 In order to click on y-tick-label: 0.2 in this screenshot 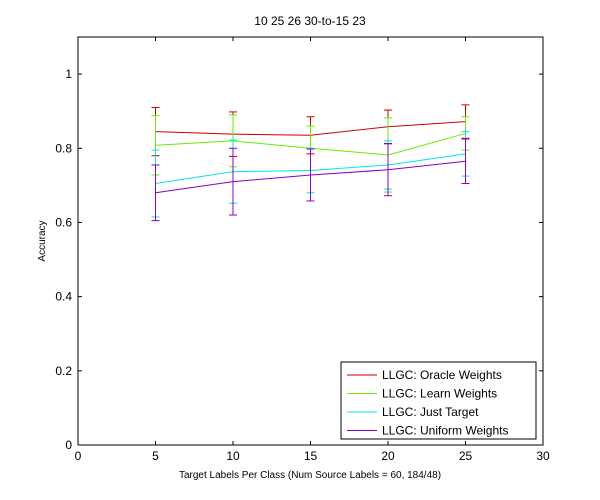, I will do `click(63, 371)`.